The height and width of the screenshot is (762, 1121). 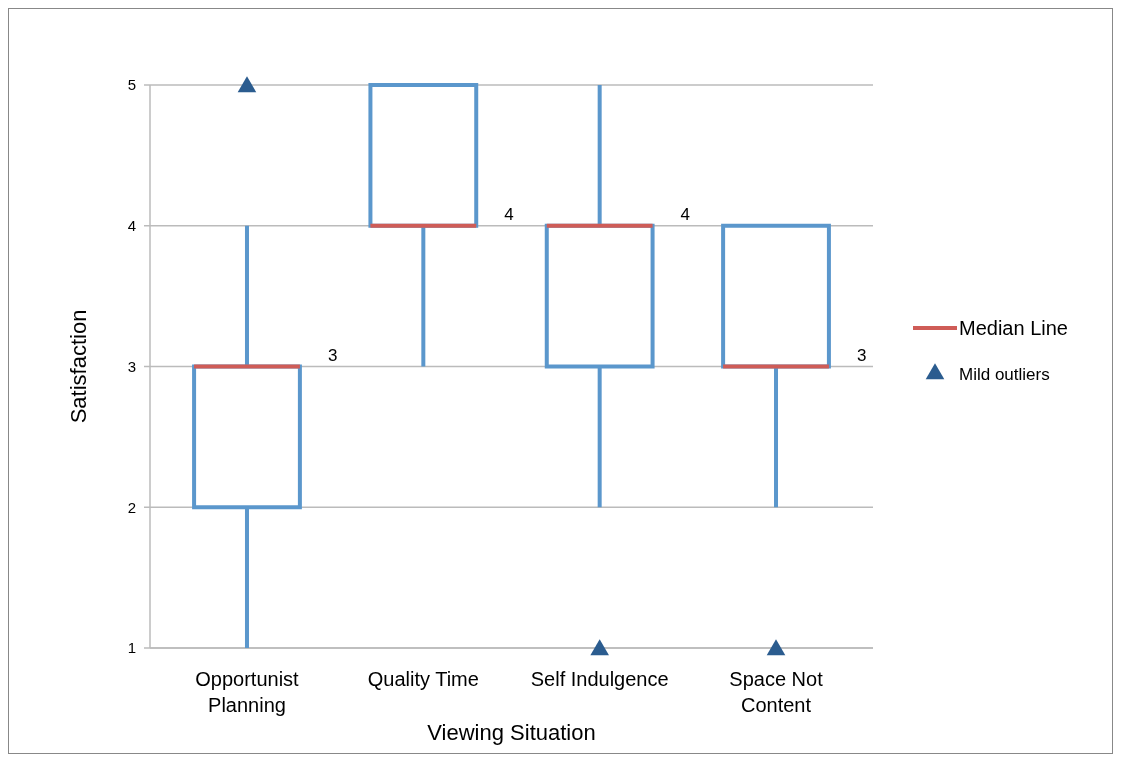 I want to click on x-tick-label: Opportunist Planning, so click(x=247, y=692).